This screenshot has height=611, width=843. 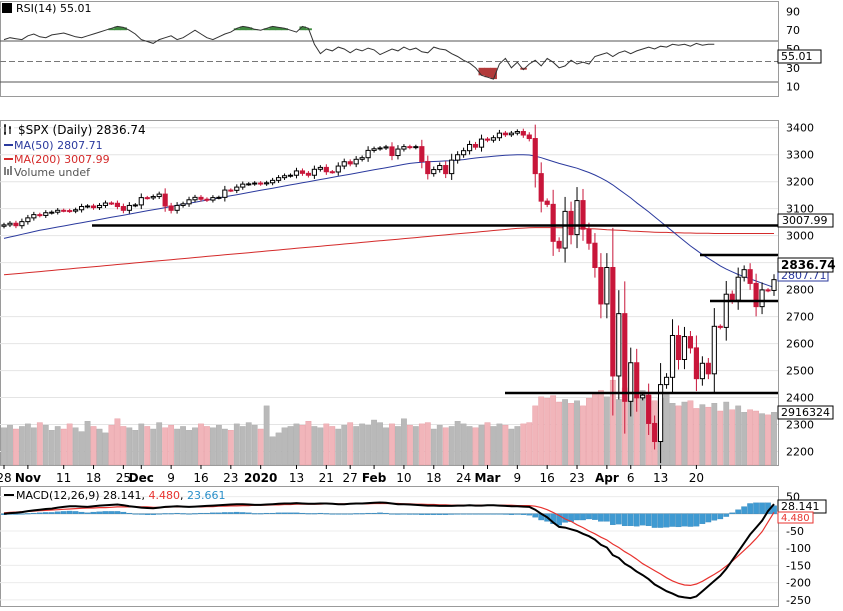 What do you see at coordinates (800, 182) in the screenshot?
I see `price-tick-label: 3200` at bounding box center [800, 182].